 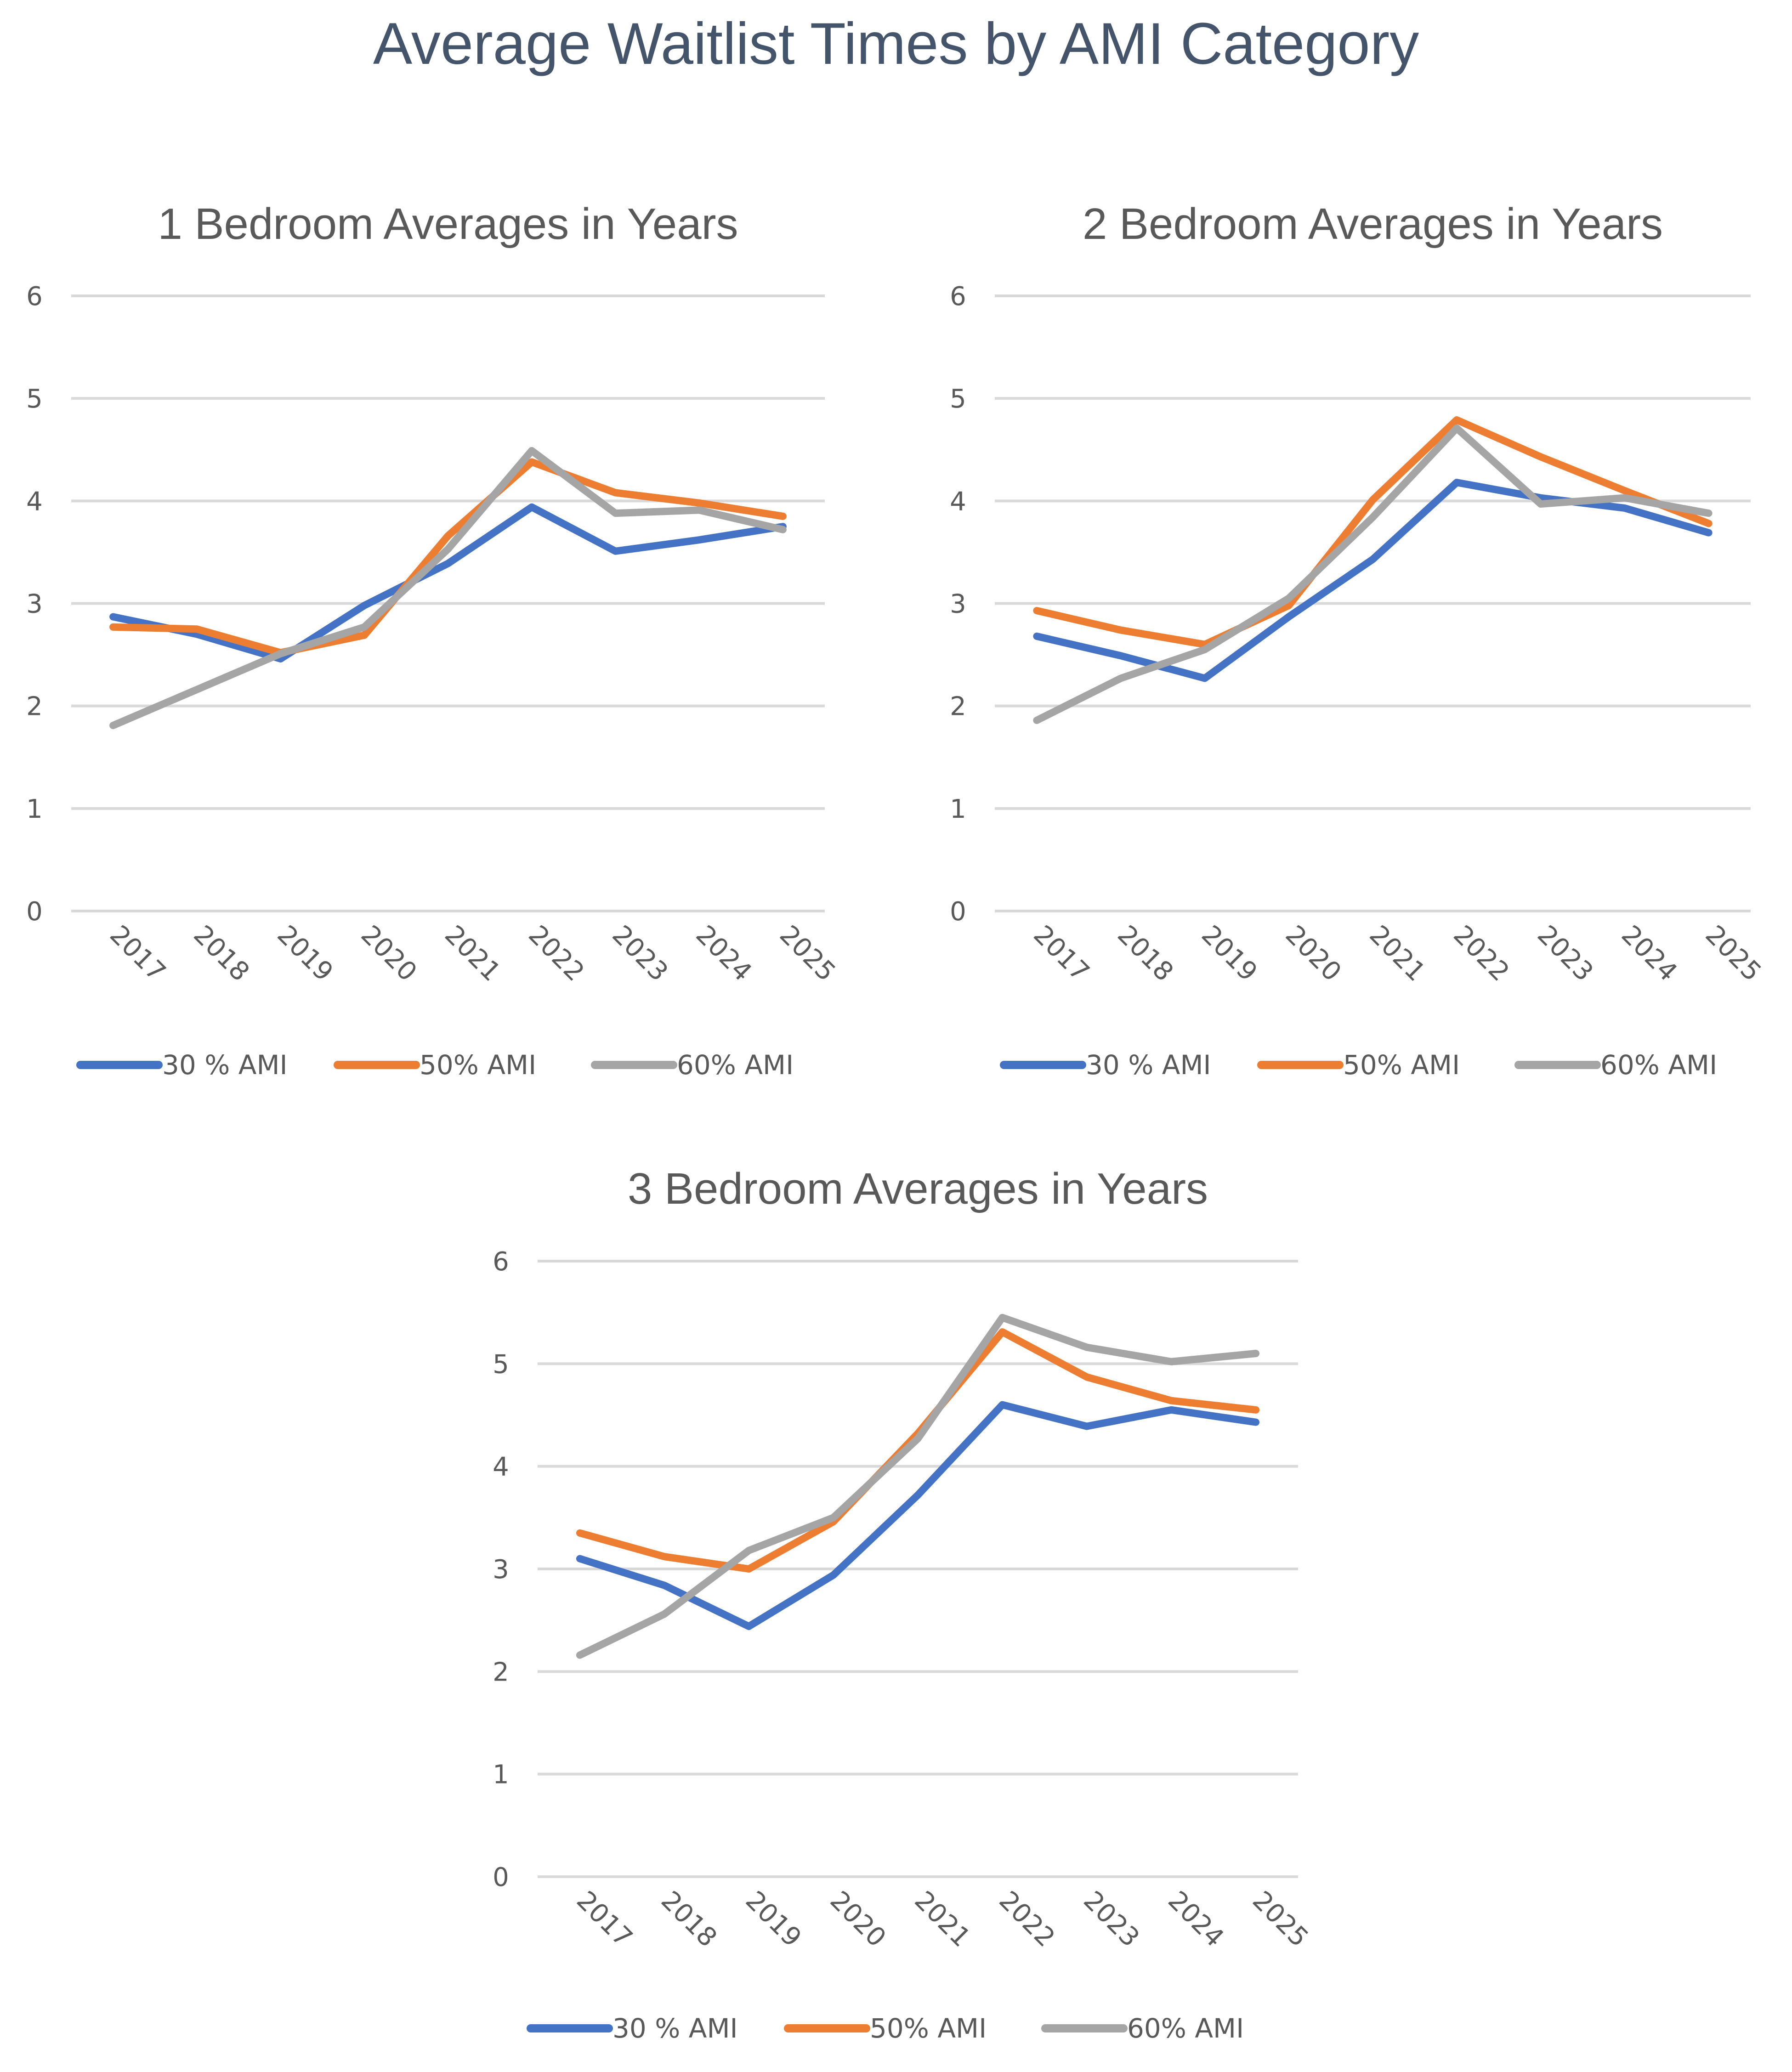 What do you see at coordinates (1373, 224) in the screenshot?
I see `chart-title: 2 Bedroom Averages in Years` at bounding box center [1373, 224].